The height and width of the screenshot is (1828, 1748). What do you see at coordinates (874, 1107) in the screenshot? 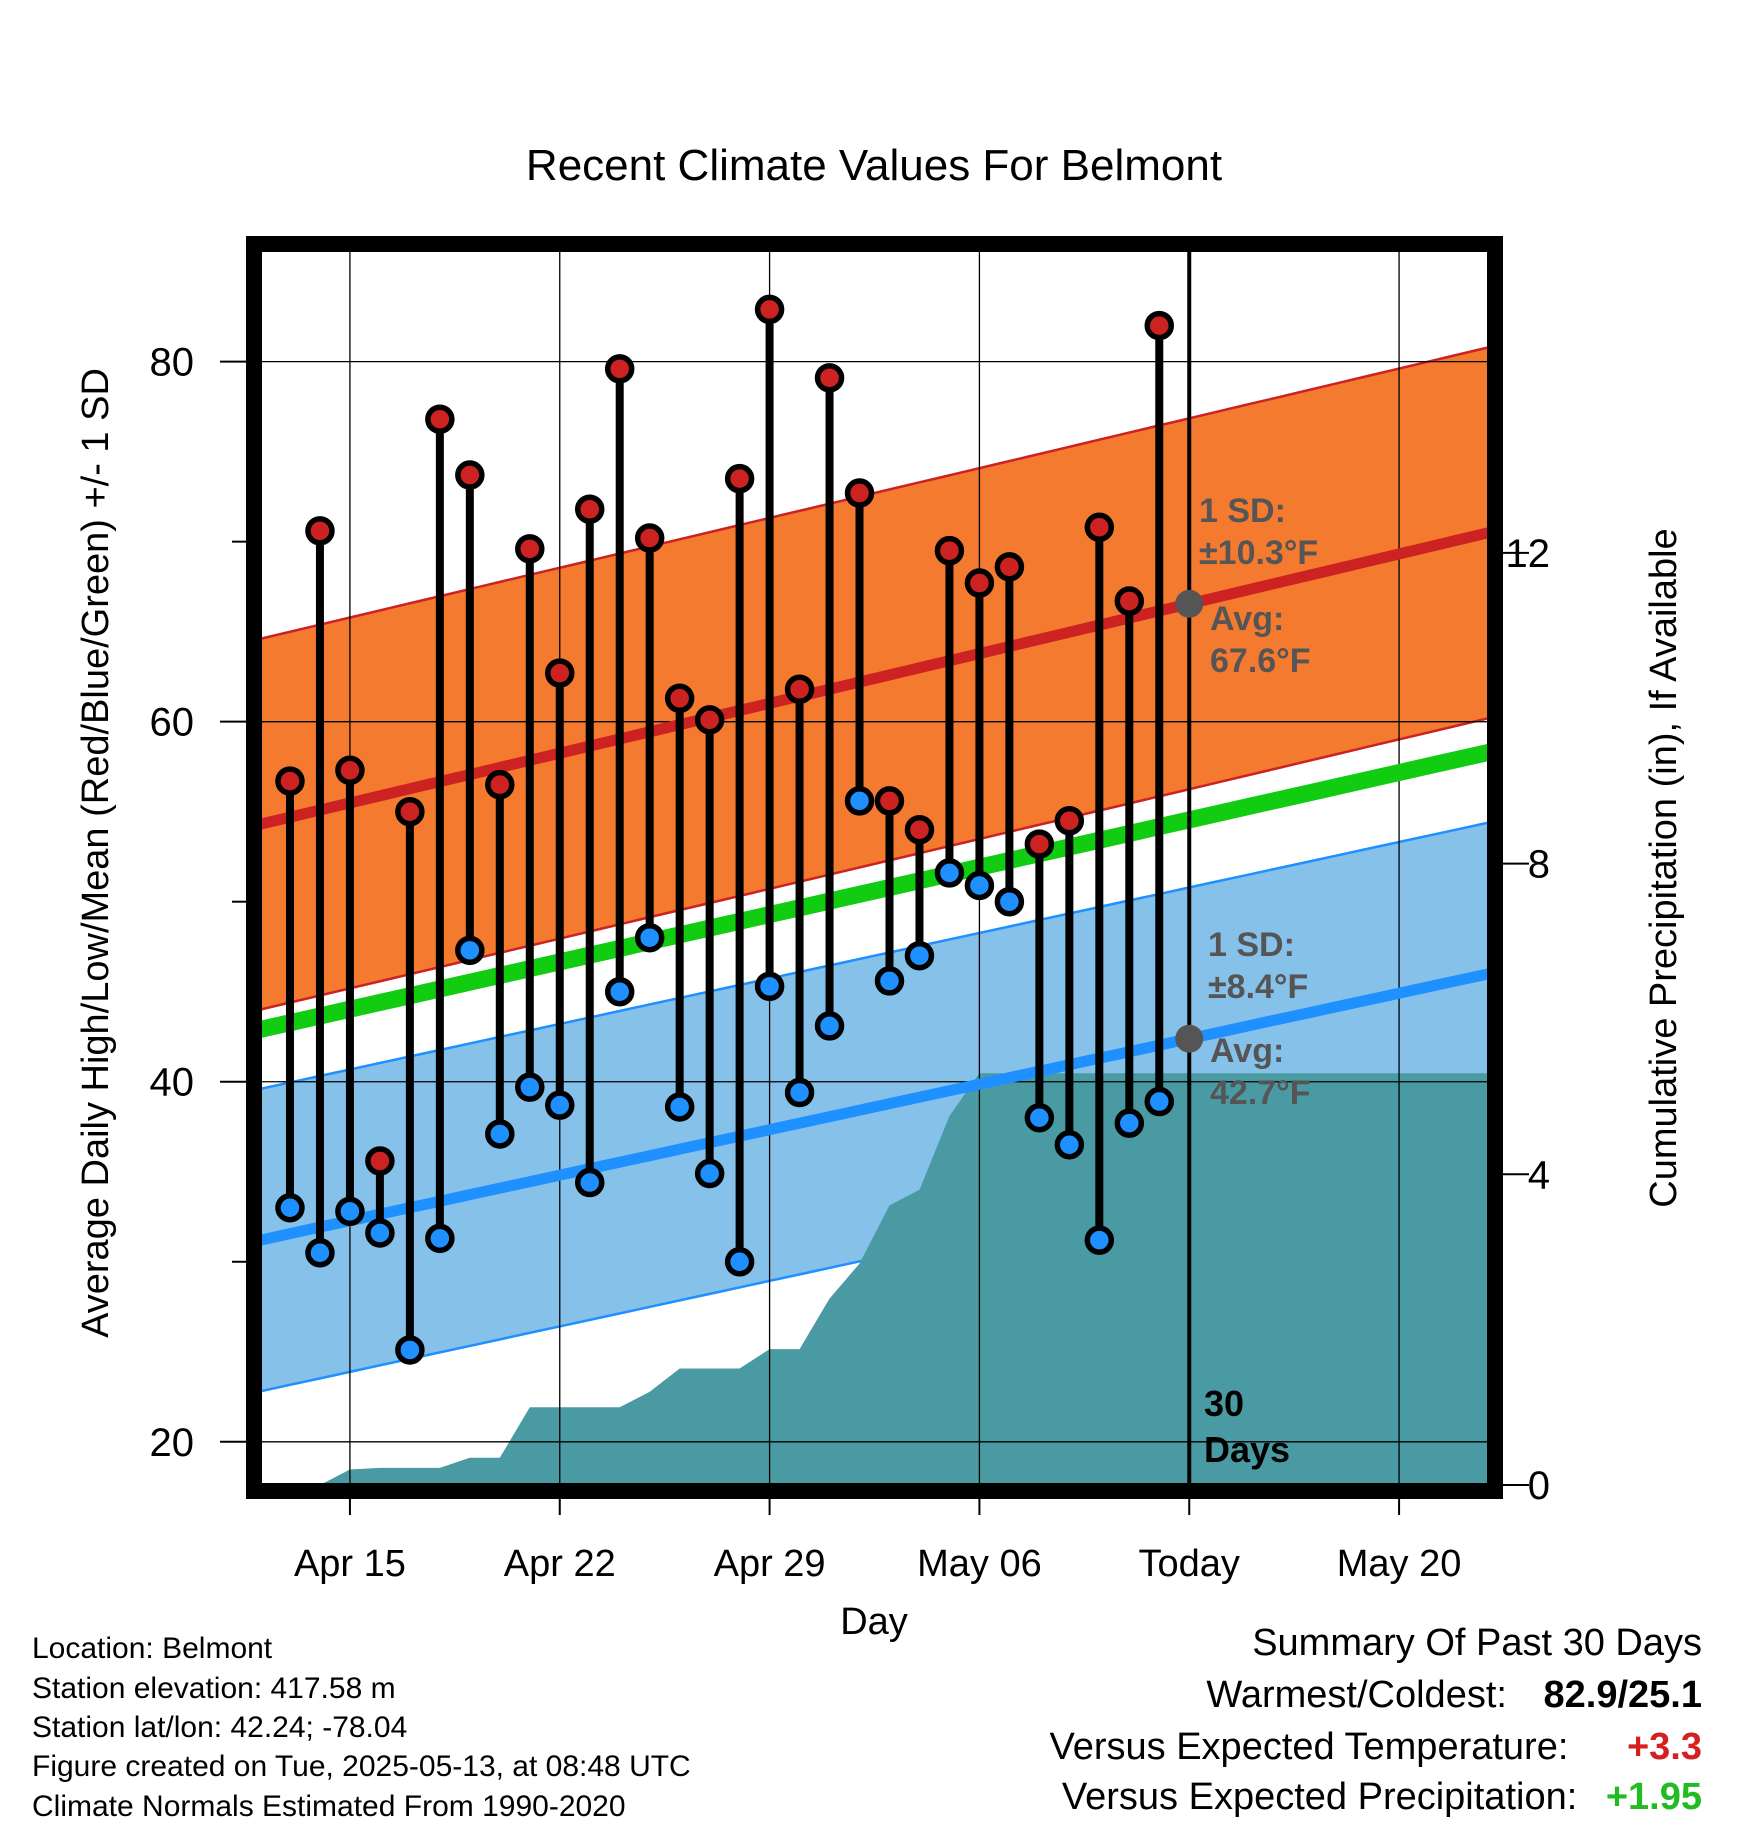
I see `low-avg-line` at bounding box center [874, 1107].